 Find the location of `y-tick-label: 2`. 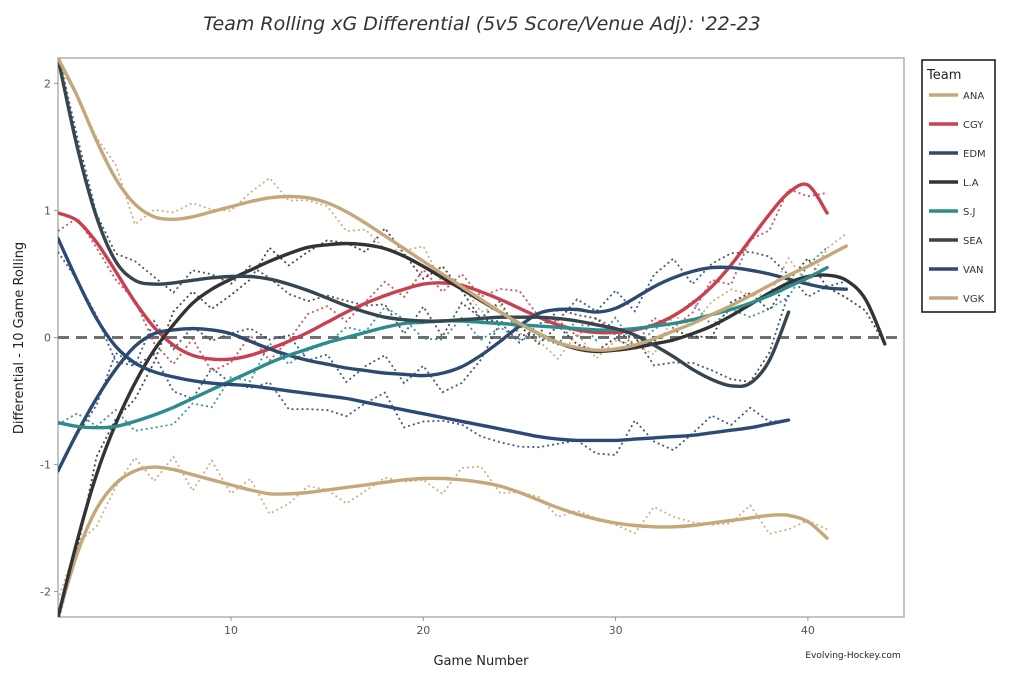

y-tick-label: 2 is located at coordinates (47, 83).